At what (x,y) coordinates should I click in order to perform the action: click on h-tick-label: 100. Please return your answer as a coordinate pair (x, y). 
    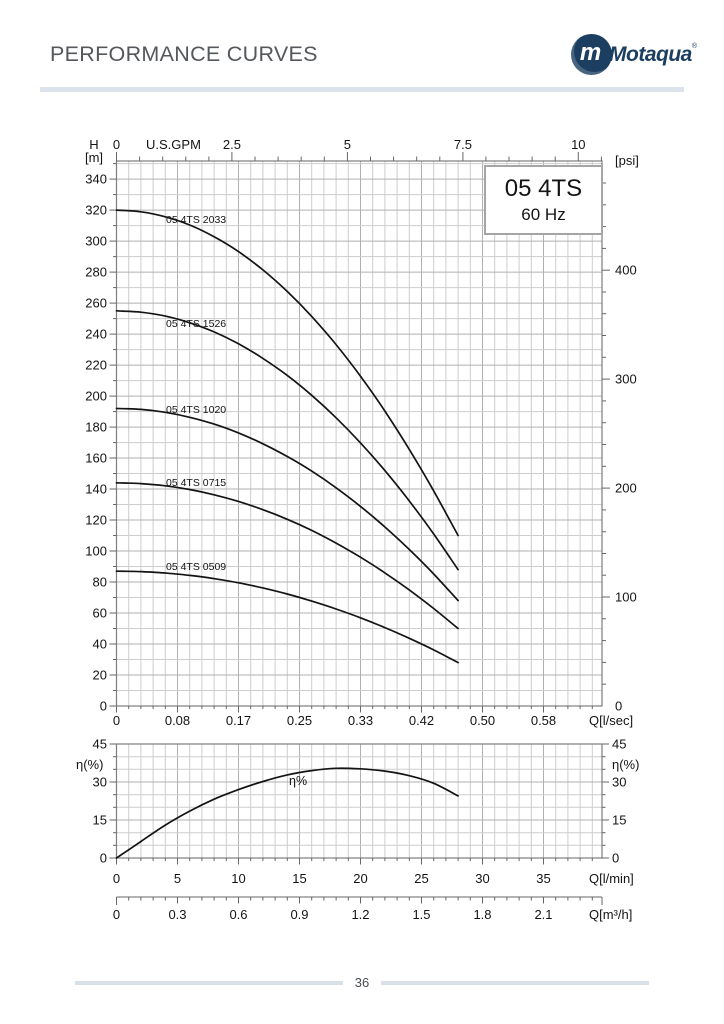
    Looking at the image, I should click on (96, 551).